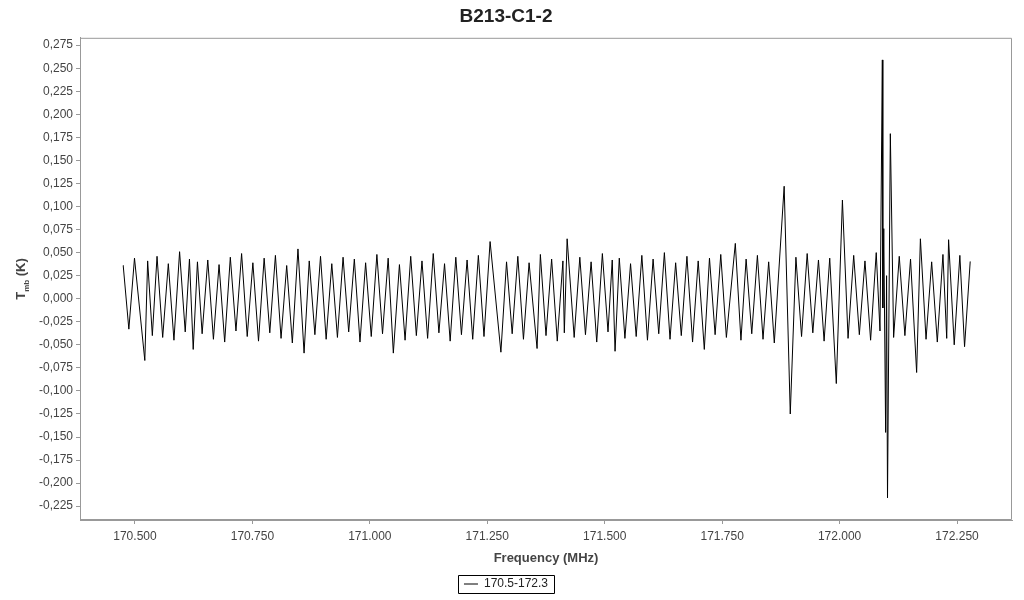  Describe the element at coordinates (56, 390) in the screenshot. I see `y-tick-label: -0,100` at that location.